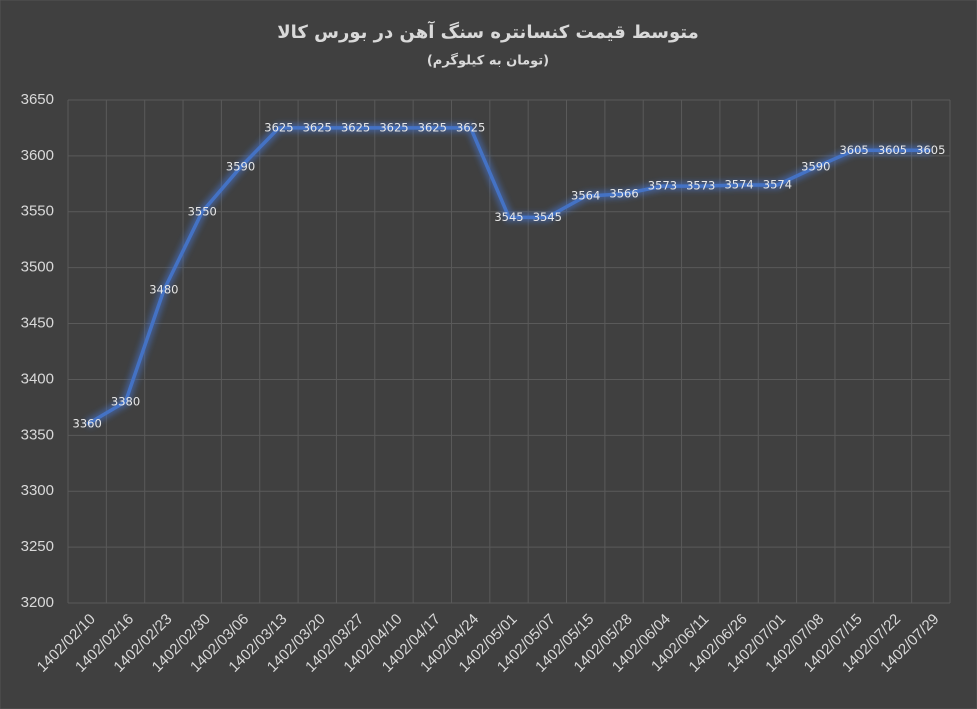 The image size is (977, 709). I want to click on y-tick-label: 3300, so click(37, 490).